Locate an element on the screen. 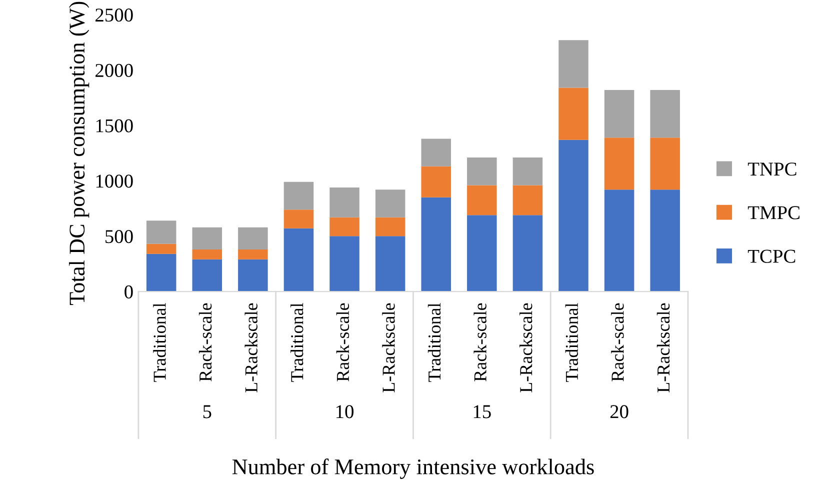  text: 5 is located at coordinates (207, 411).